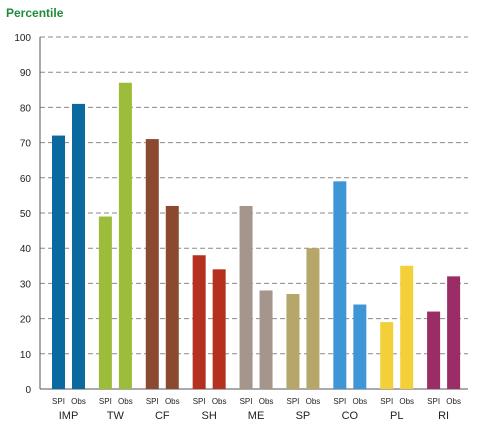  I want to click on bar-cf-obs, so click(172, 297).